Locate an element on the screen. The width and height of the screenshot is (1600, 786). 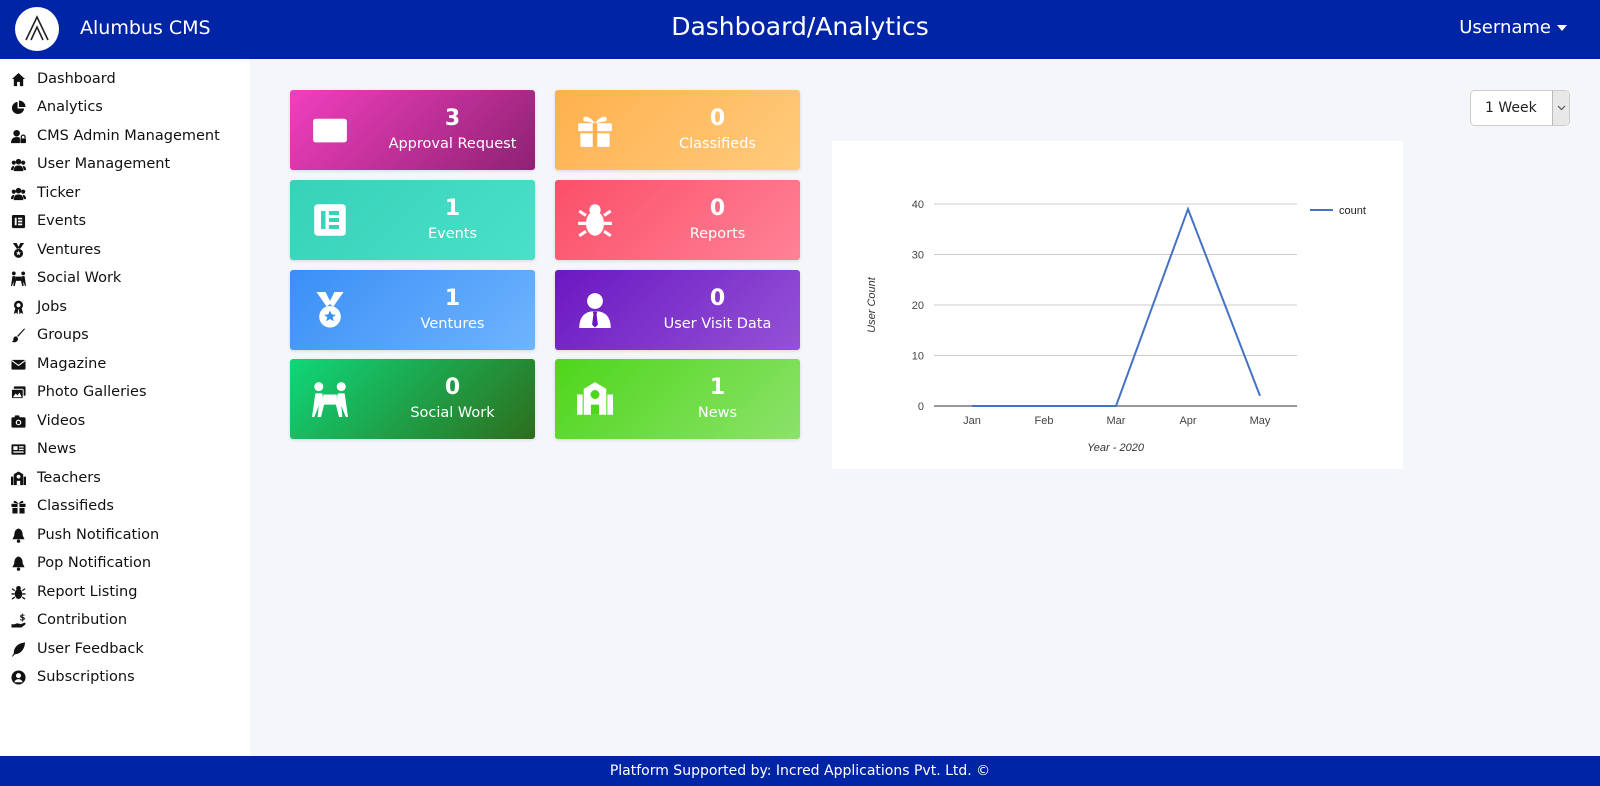
stat-card-value: 0 is located at coordinates (717, 118).